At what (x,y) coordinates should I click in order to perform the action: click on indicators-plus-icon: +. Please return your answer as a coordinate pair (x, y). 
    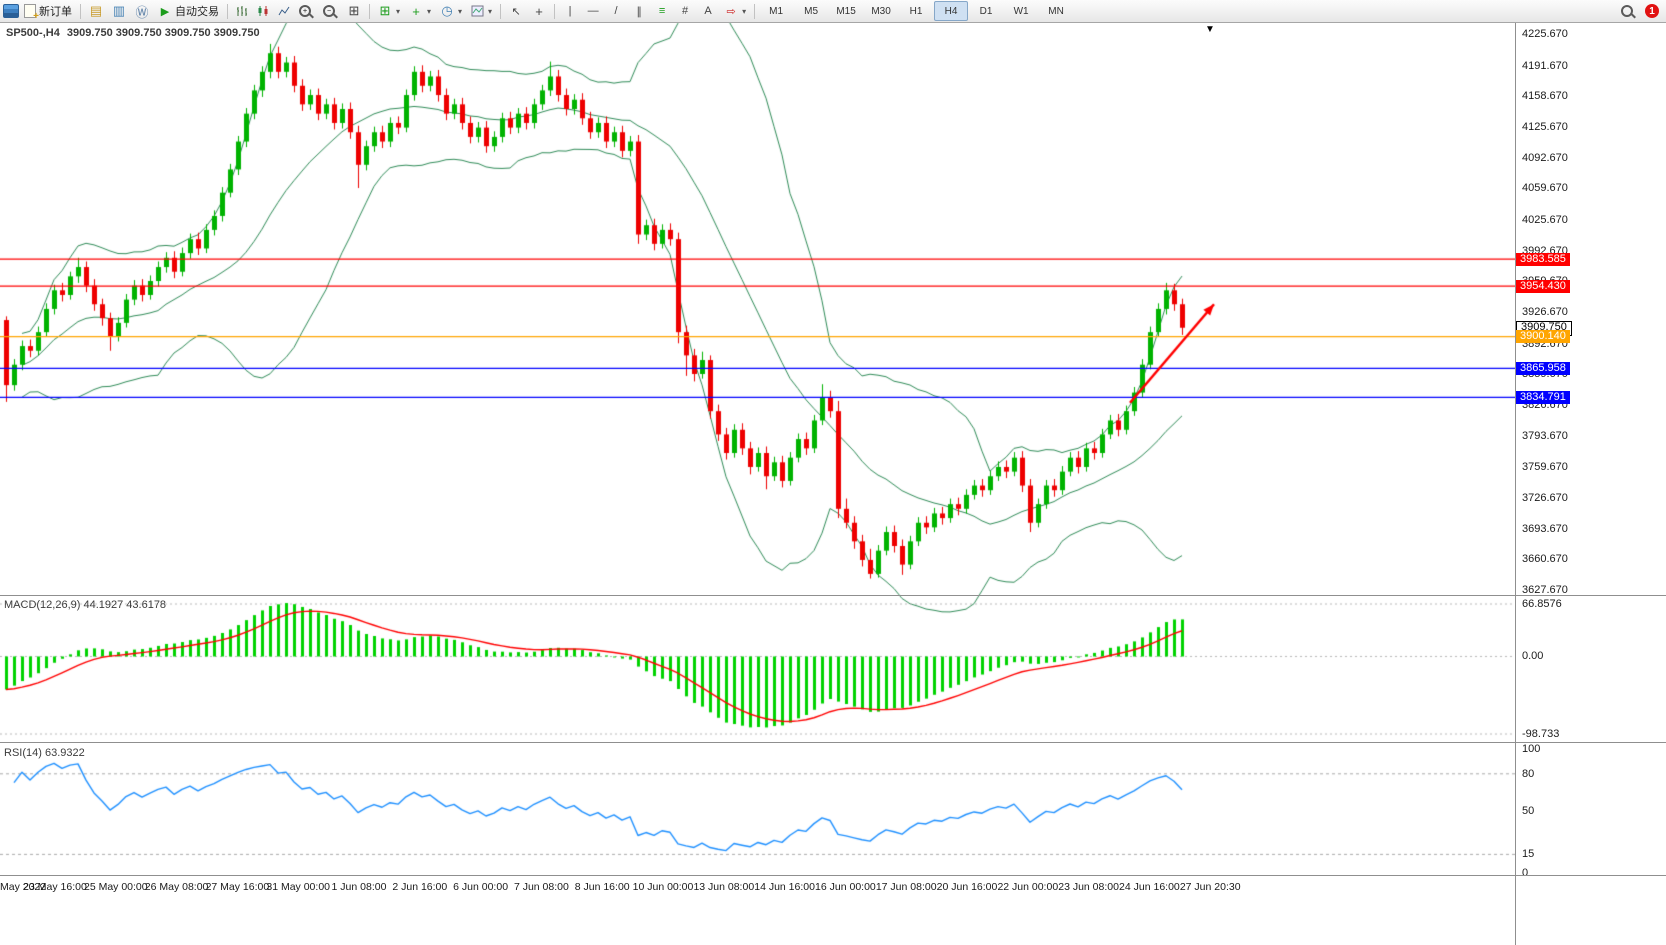
    Looking at the image, I should click on (416, 11).